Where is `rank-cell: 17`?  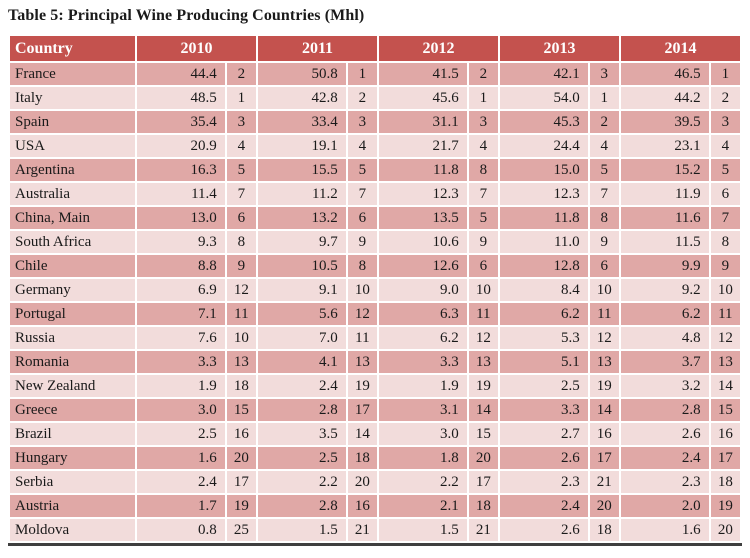 rank-cell: 17 is located at coordinates (725, 458).